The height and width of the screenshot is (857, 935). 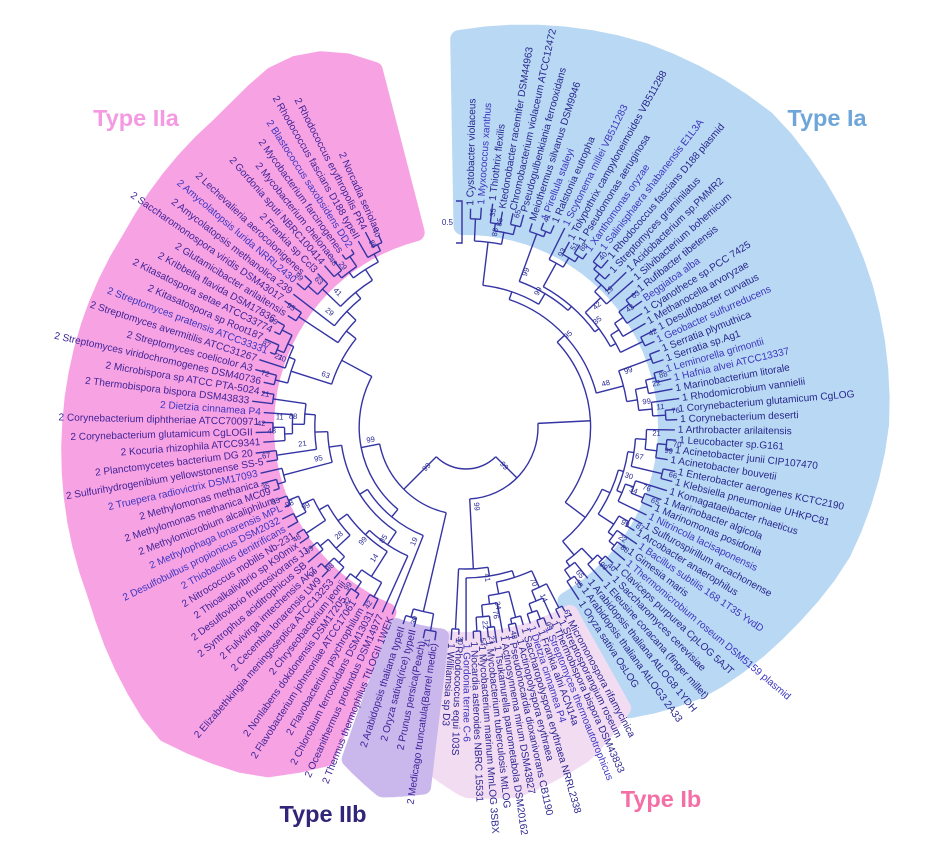 I want to click on svg-text: Type IIa, so click(x=136, y=118).